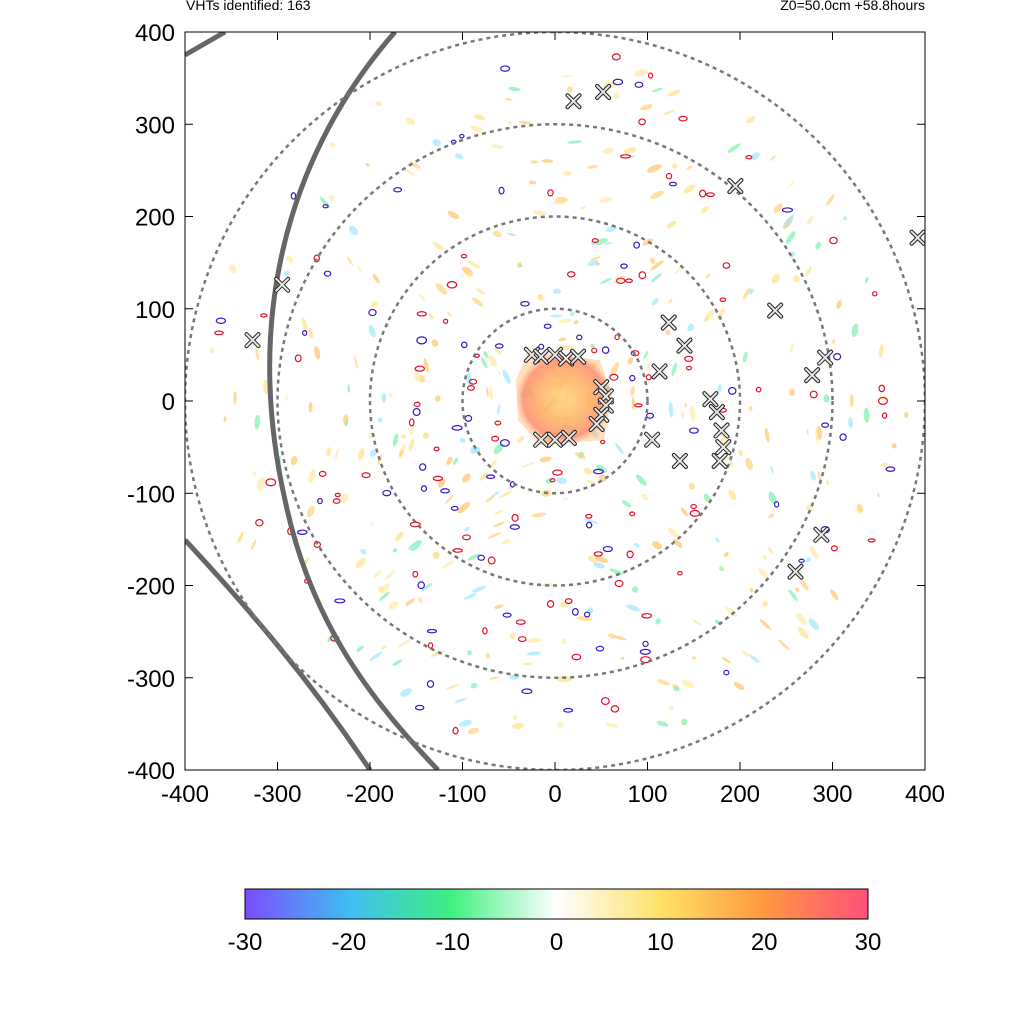 This screenshot has width=1024, height=1024. I want to click on time-level-label: Z0=50.0cm +58.8hours, so click(852, 6).